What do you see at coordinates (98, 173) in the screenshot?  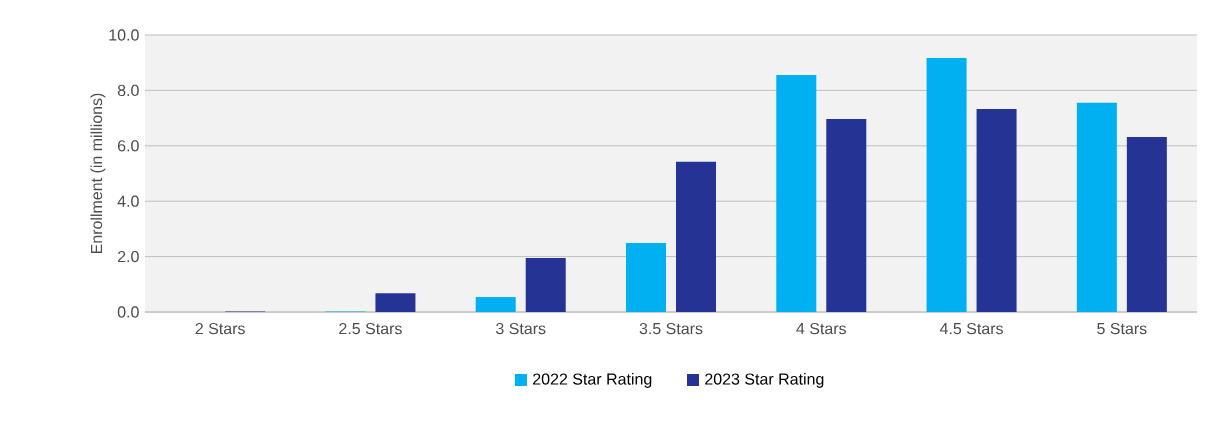 I see `y-axis-title: Enrollment (in millions)` at bounding box center [98, 173].